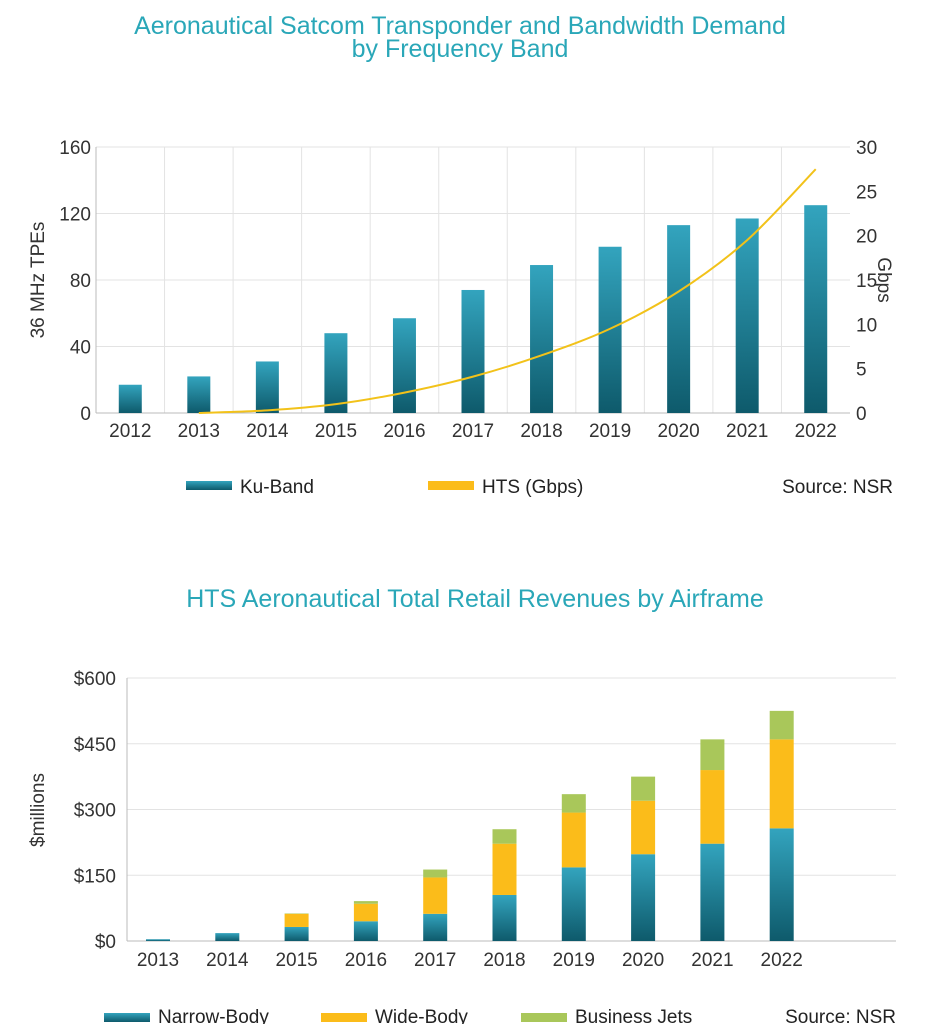 The image size is (937, 1024). What do you see at coordinates (38, 280) in the screenshot?
I see `chart-1-y-axis-title: 36 MHz TPEs` at bounding box center [38, 280].